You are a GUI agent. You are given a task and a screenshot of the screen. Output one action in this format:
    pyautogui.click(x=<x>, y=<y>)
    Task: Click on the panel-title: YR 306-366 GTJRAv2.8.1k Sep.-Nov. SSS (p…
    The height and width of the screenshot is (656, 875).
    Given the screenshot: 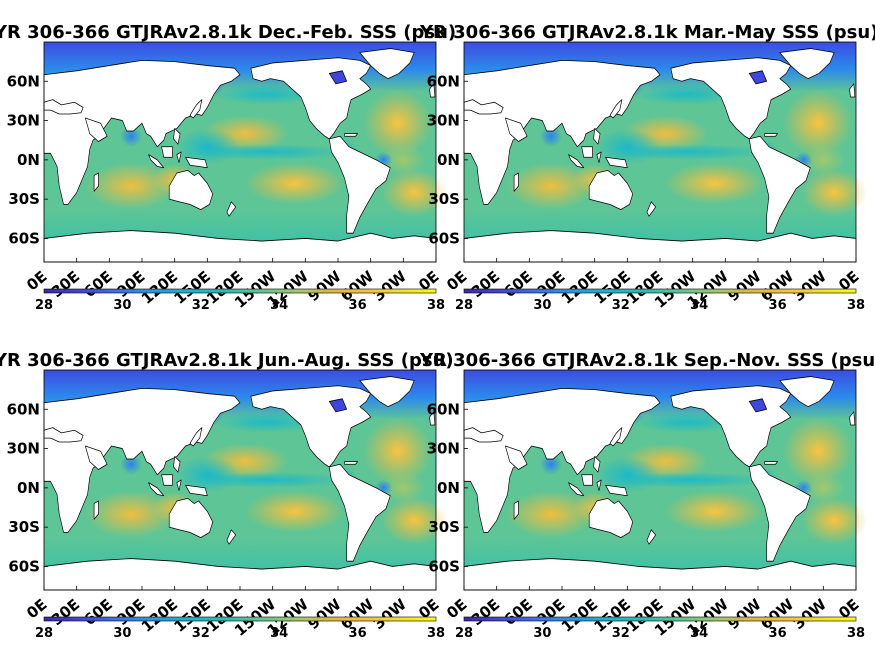 What is the action you would take?
    pyautogui.click(x=647, y=360)
    